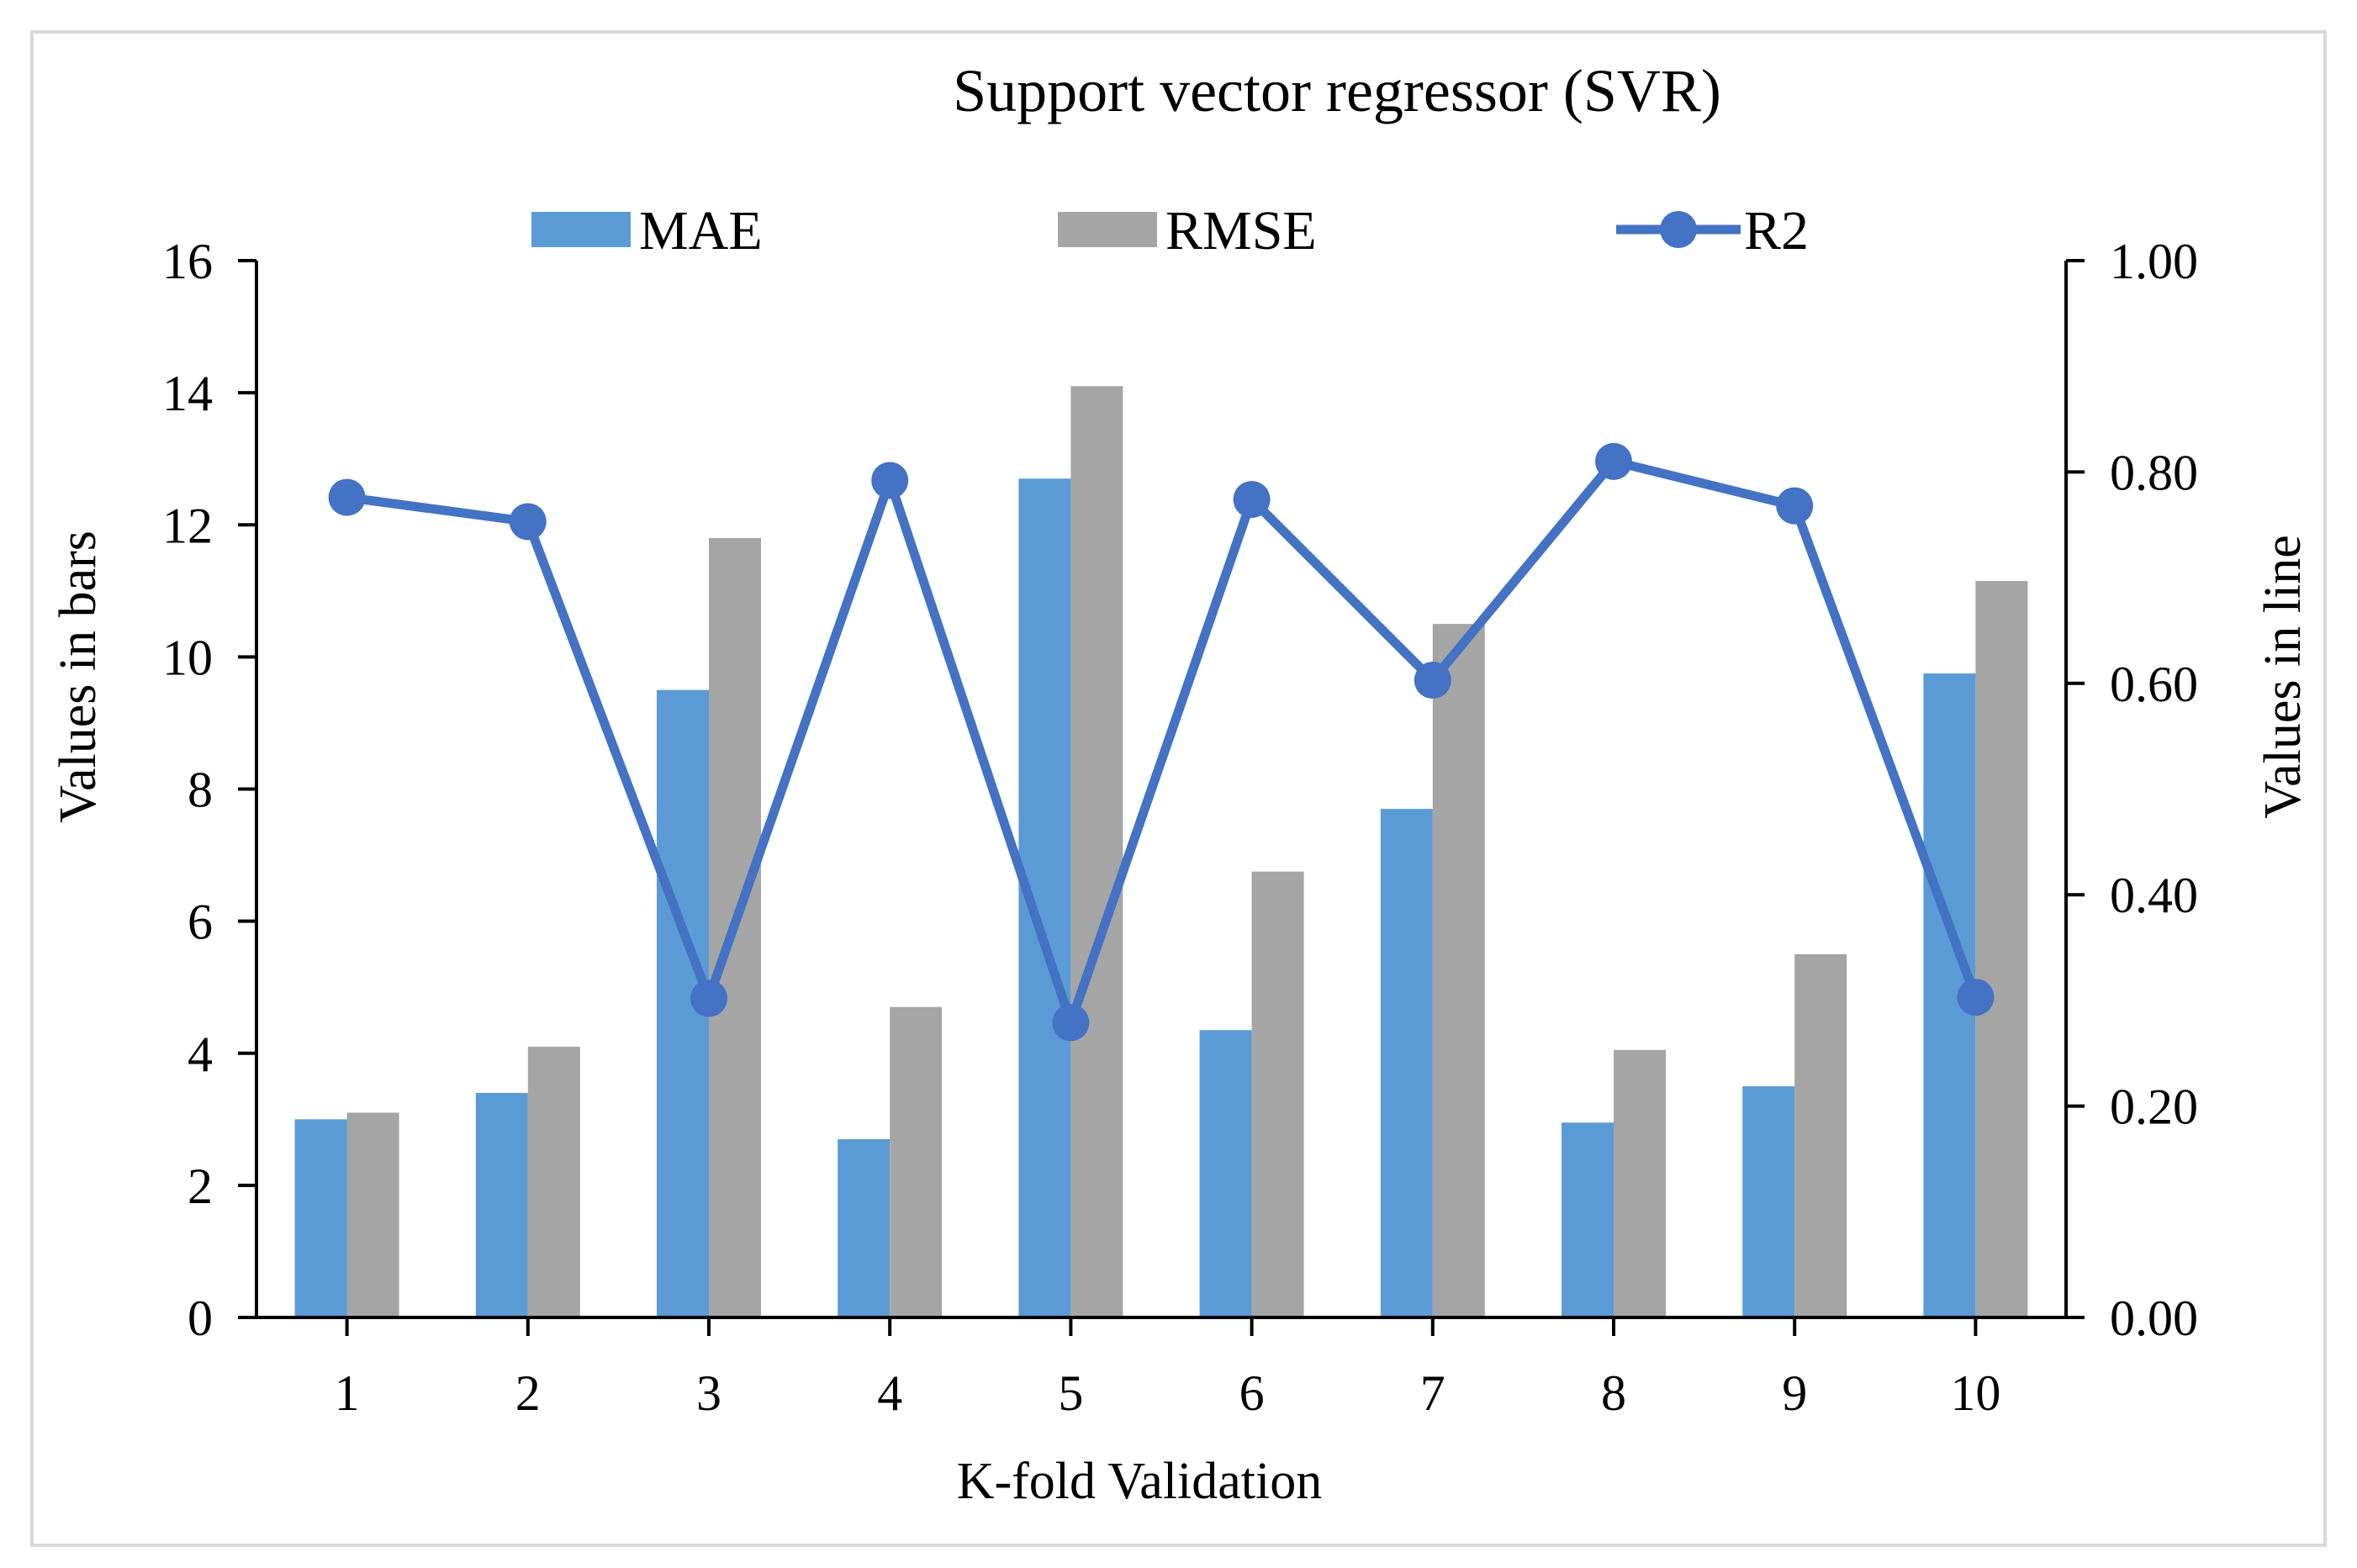 This screenshot has width=2357, height=1568. Describe the element at coordinates (1975, 1393) in the screenshot. I see `x-tick-label-10: 10` at that location.